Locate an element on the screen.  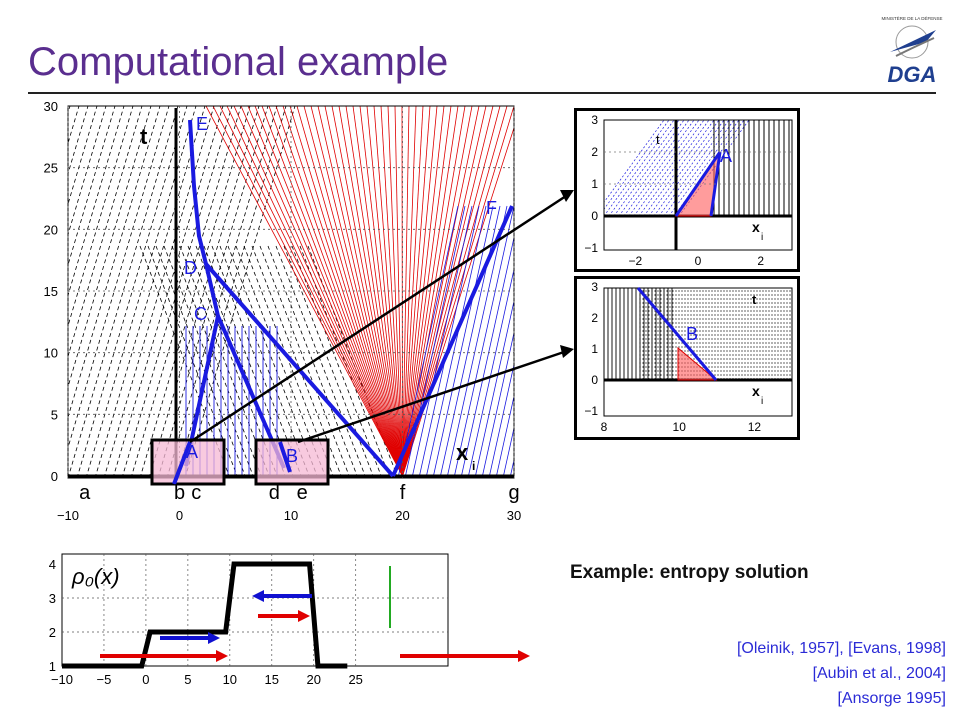
speed-arrows is located at coordinates (315, 626).